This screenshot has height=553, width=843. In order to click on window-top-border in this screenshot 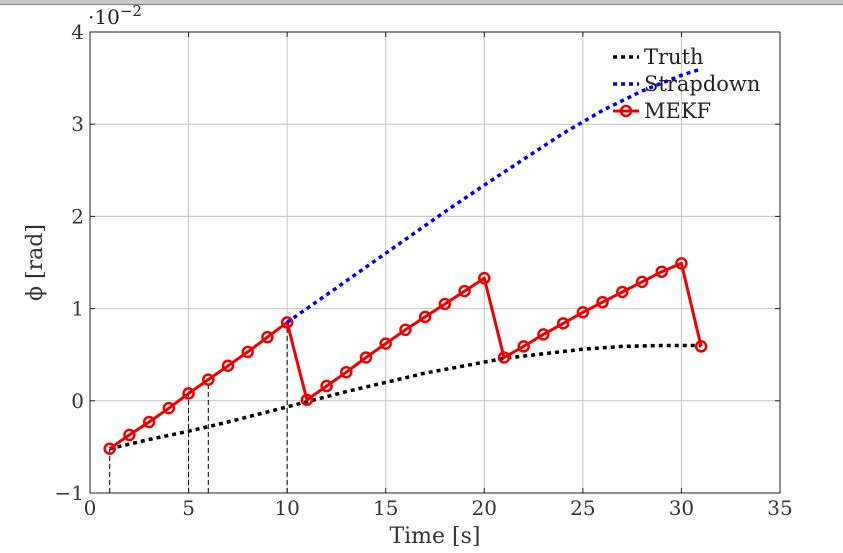, I will do `click(421, 2)`.